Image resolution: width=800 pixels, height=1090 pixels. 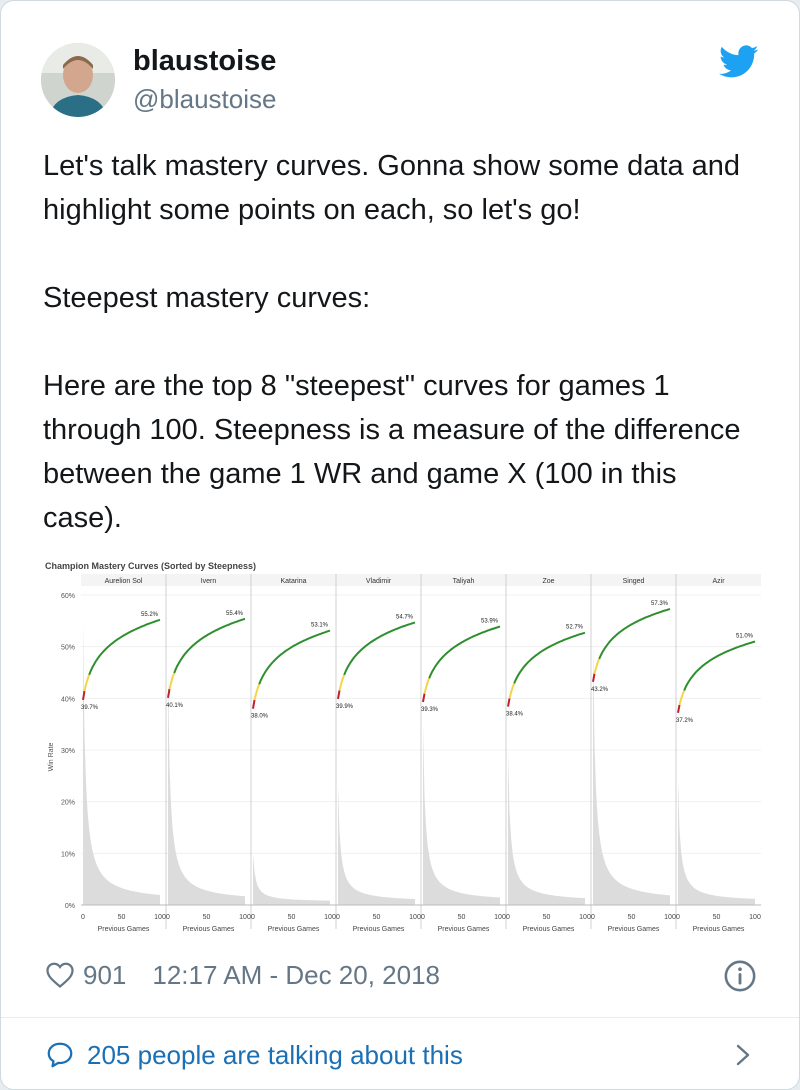 I want to click on y-tick-label: 40%, so click(x=68, y=699).